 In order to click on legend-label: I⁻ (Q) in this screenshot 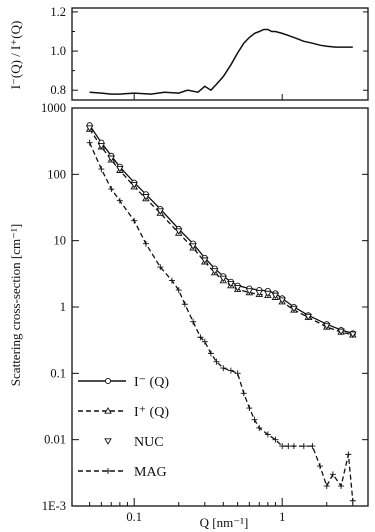, I will do `click(151, 382)`.